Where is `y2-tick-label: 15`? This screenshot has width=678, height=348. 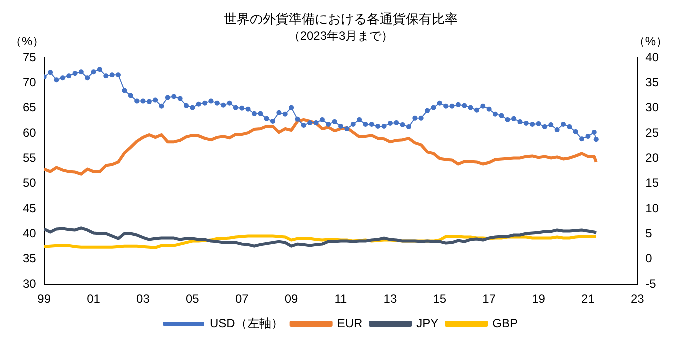 y2-tick-label: 15 is located at coordinates (653, 183).